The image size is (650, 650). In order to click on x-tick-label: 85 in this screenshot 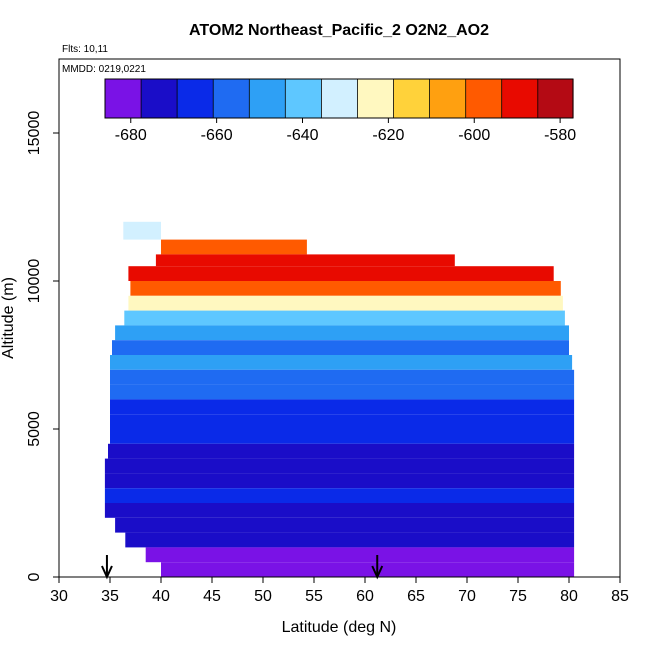, I will do `click(620, 596)`.